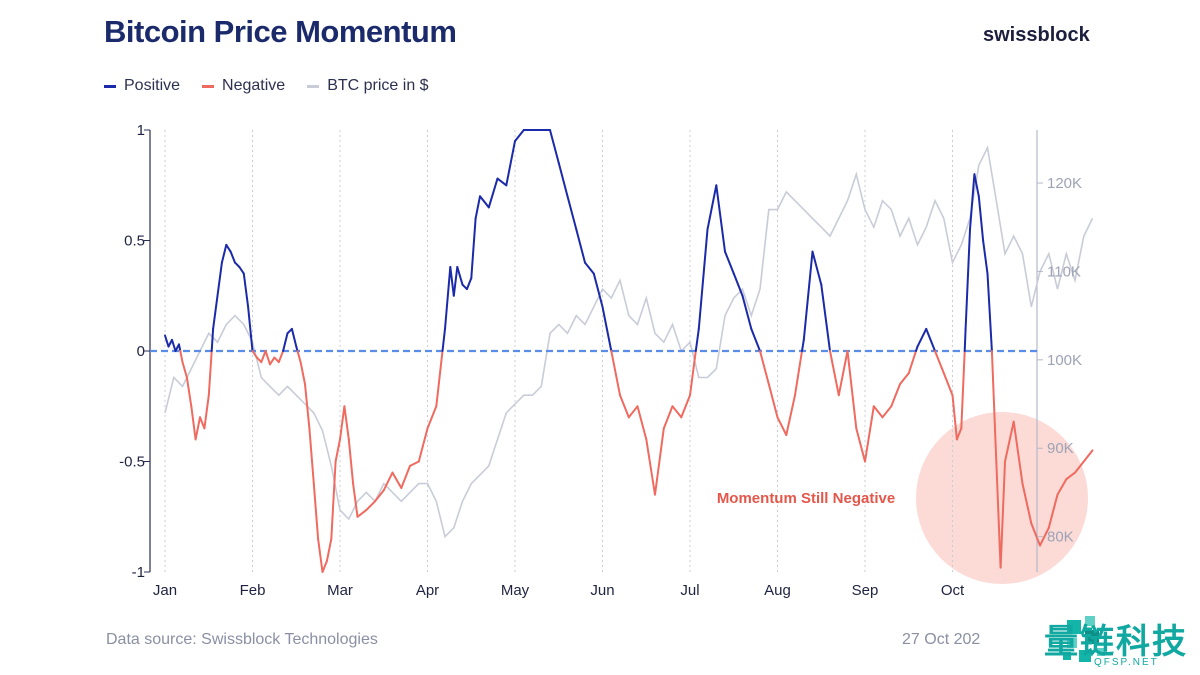 This screenshot has width=1200, height=675. I want to click on x-tick-oct: Oct, so click(953, 590).